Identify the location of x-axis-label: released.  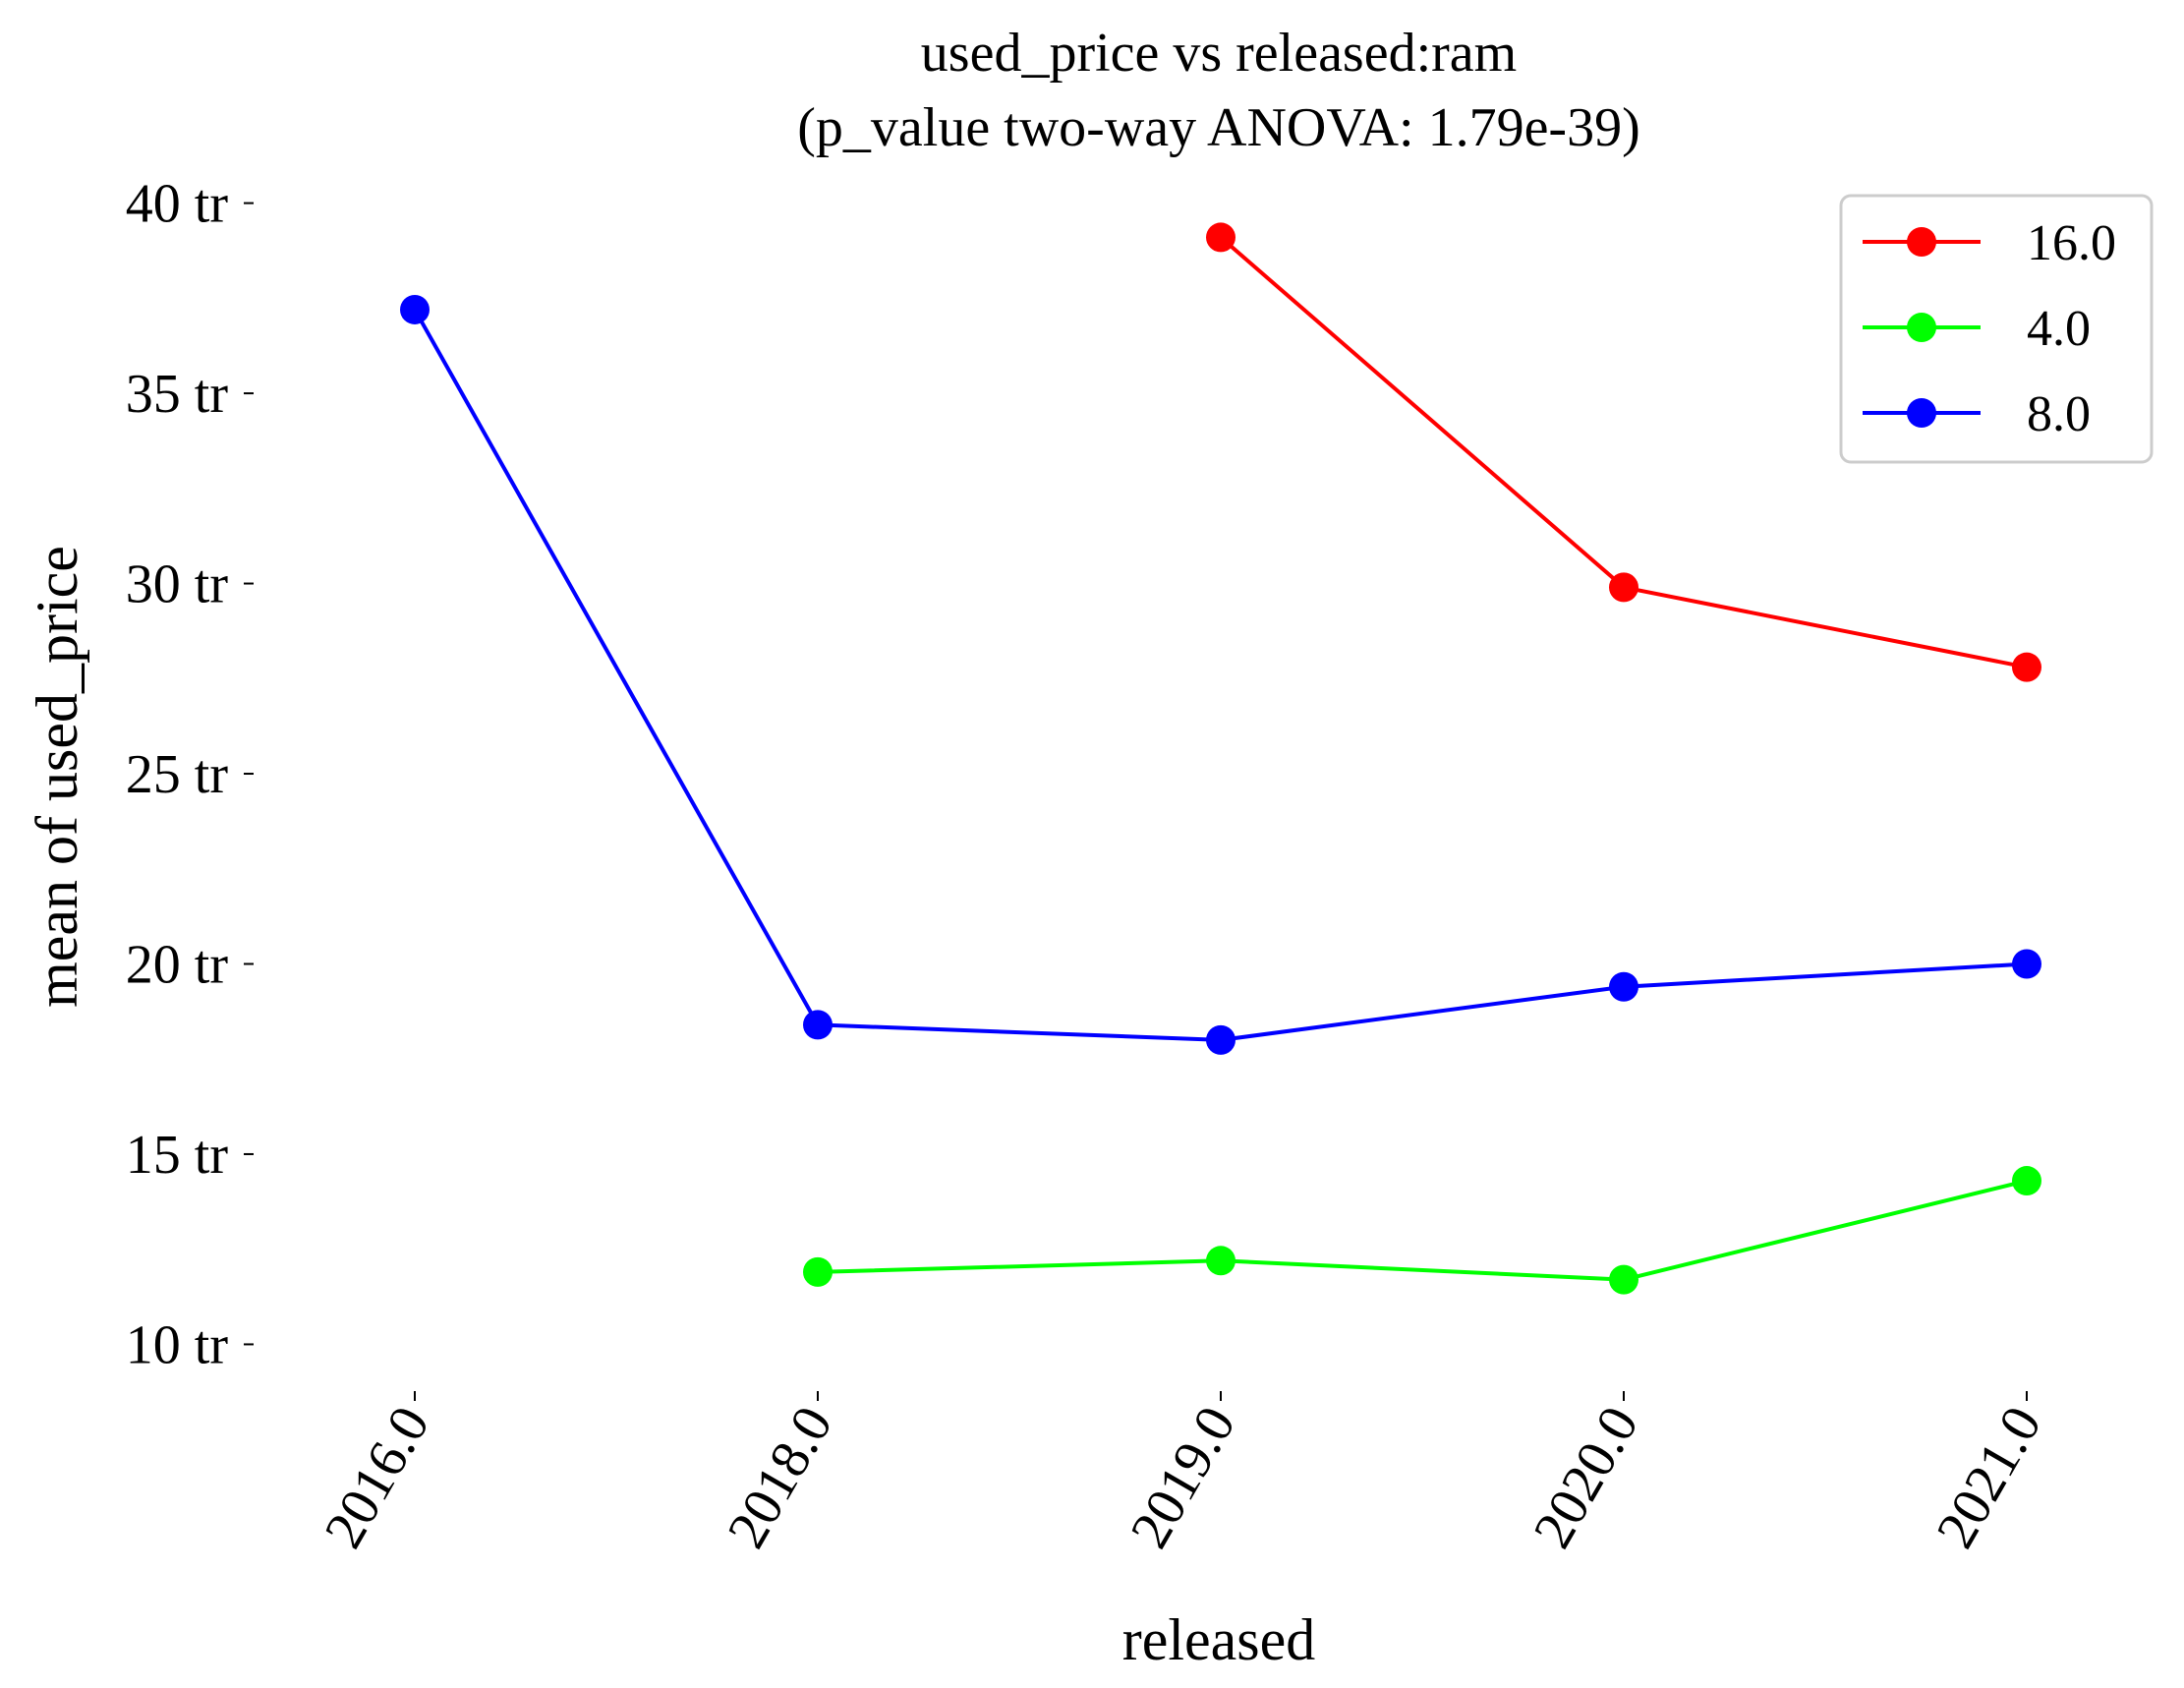
(1219, 1639).